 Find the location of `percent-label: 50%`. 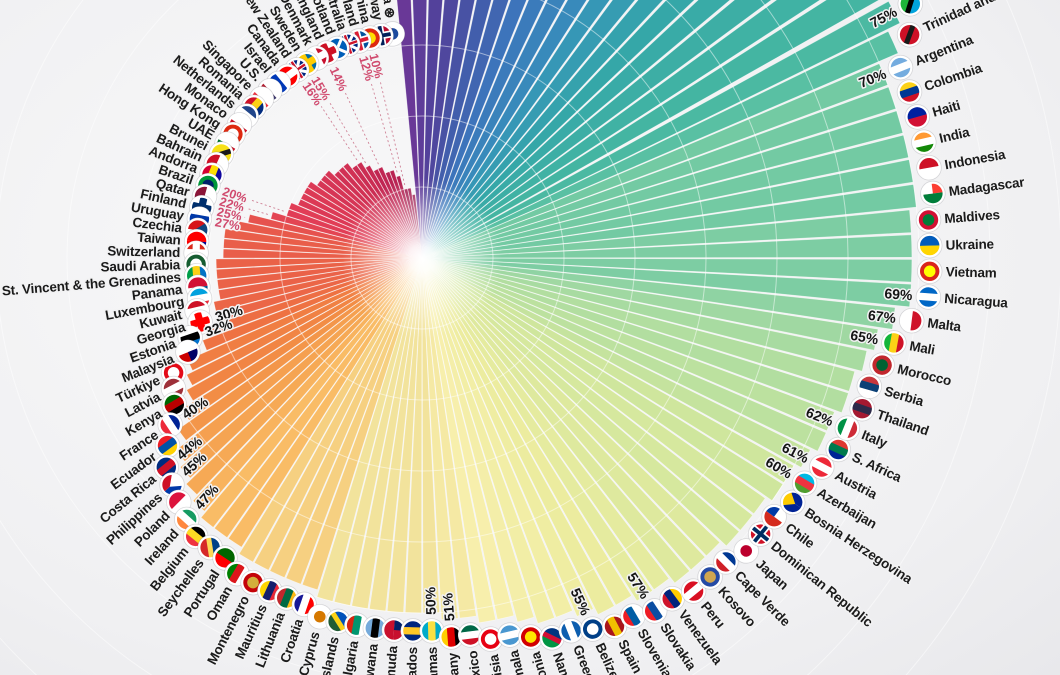

percent-label: 50% is located at coordinates (430, 600).